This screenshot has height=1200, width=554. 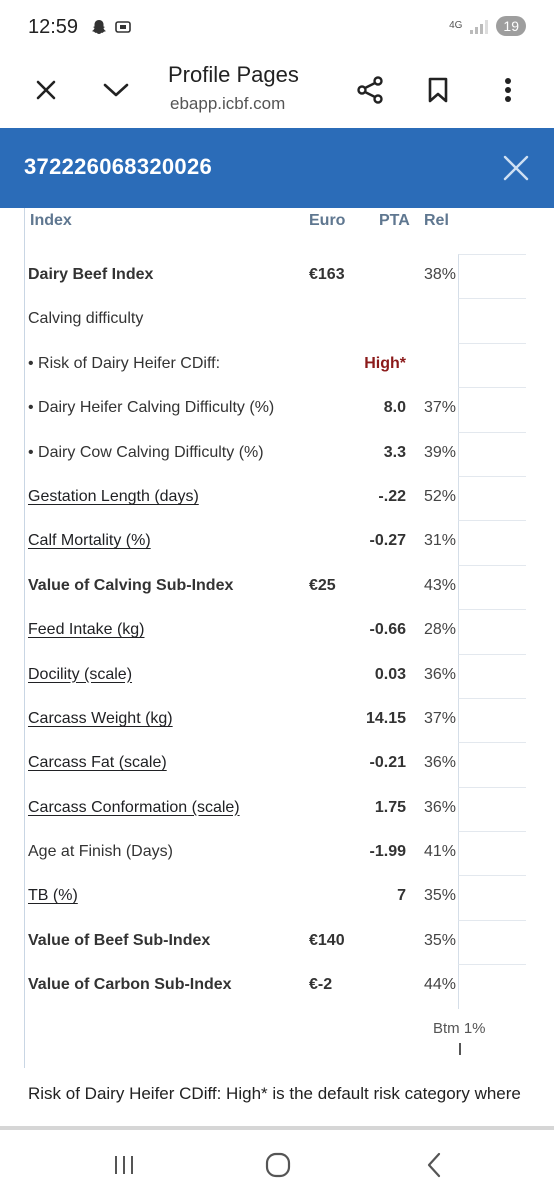 I want to click on pta-value: 1.75, so click(x=390, y=807).